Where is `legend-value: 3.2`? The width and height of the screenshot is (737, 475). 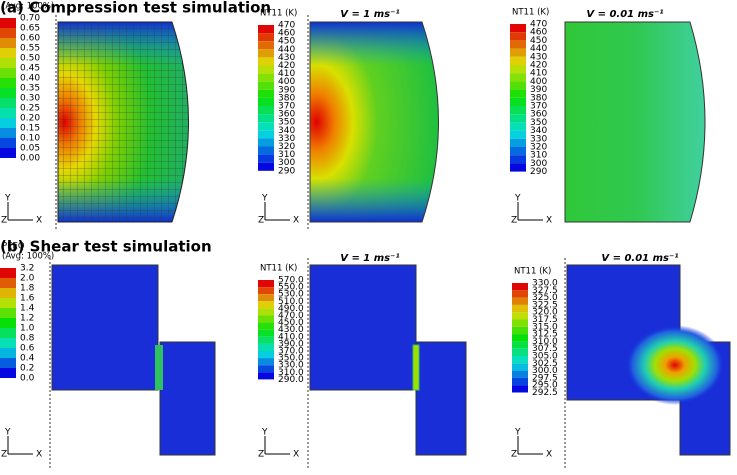 legend-value: 3.2 is located at coordinates (27, 269).